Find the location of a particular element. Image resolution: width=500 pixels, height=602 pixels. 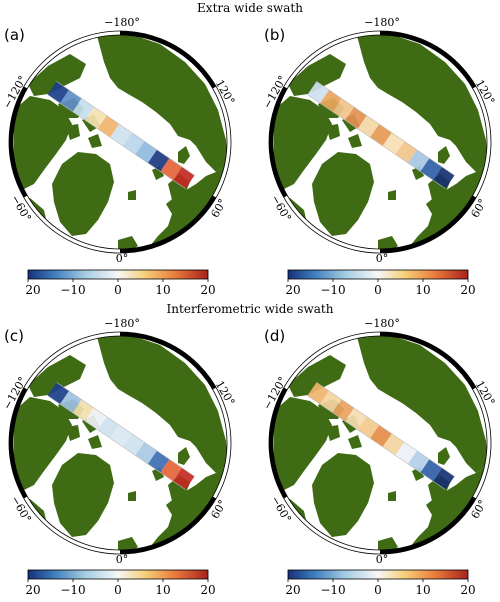

colorbar-a: −20 −10 0 10 20 is located at coordinates (115, 285).